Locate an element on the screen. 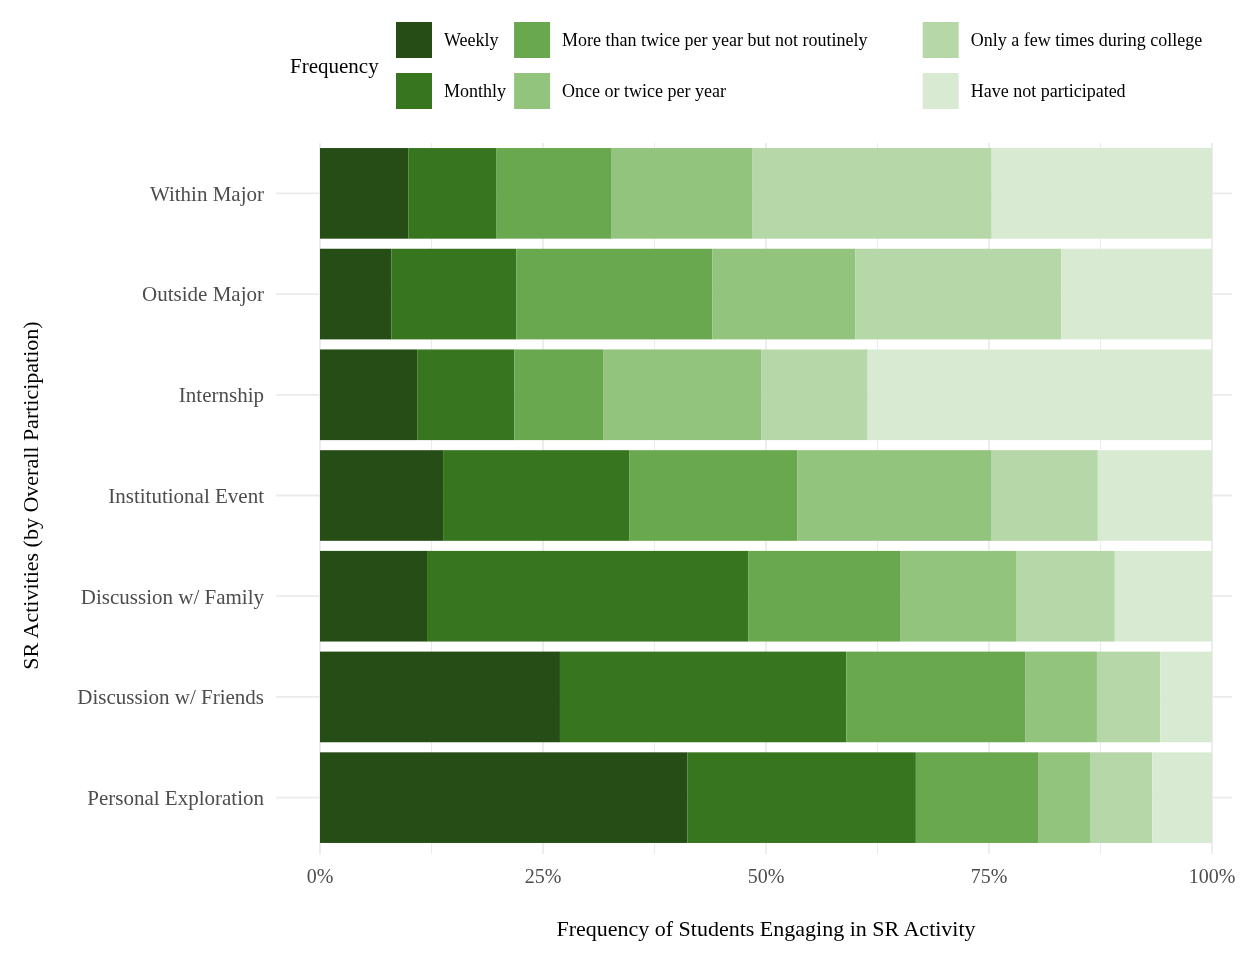  y-tick-label: Internship is located at coordinates (221, 395).